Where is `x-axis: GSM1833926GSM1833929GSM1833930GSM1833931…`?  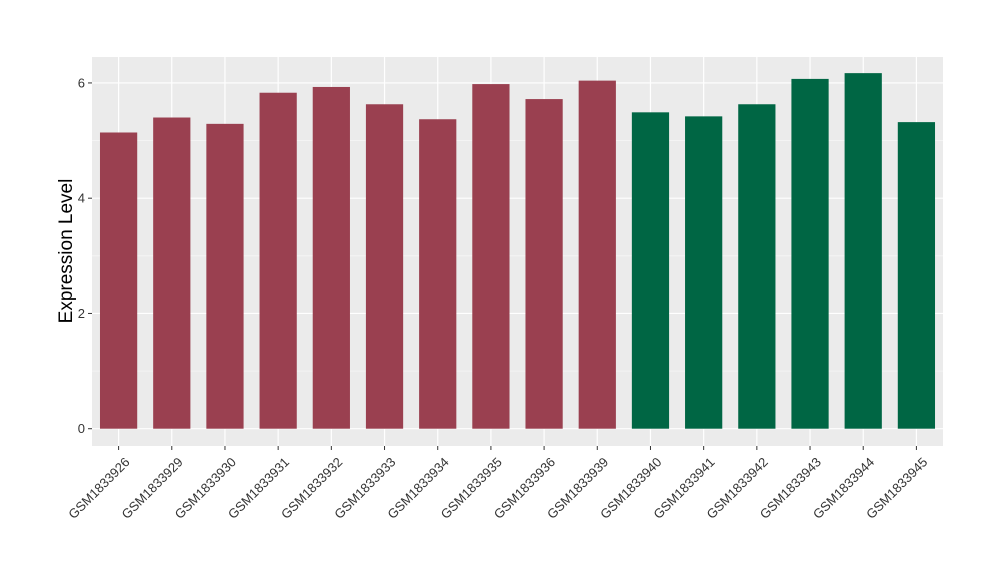
x-axis: GSM1833926GSM1833929GSM1833930GSM1833931… is located at coordinates (497, 484).